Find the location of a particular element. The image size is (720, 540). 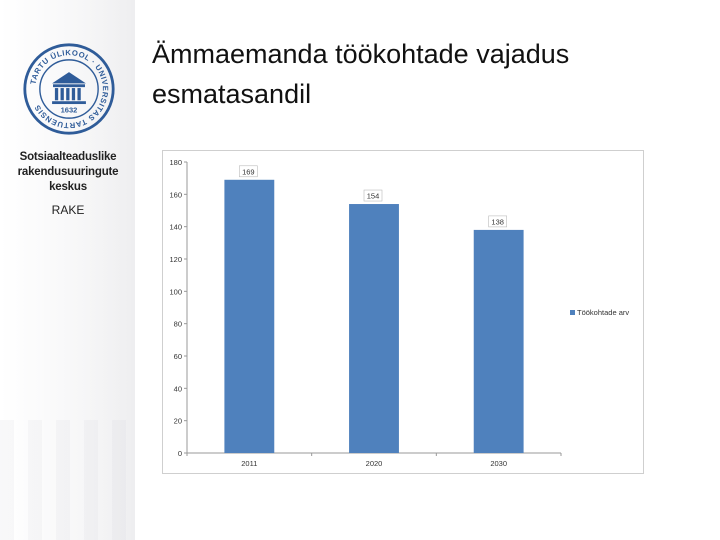

y-tick-label: 140 is located at coordinates (175, 227).